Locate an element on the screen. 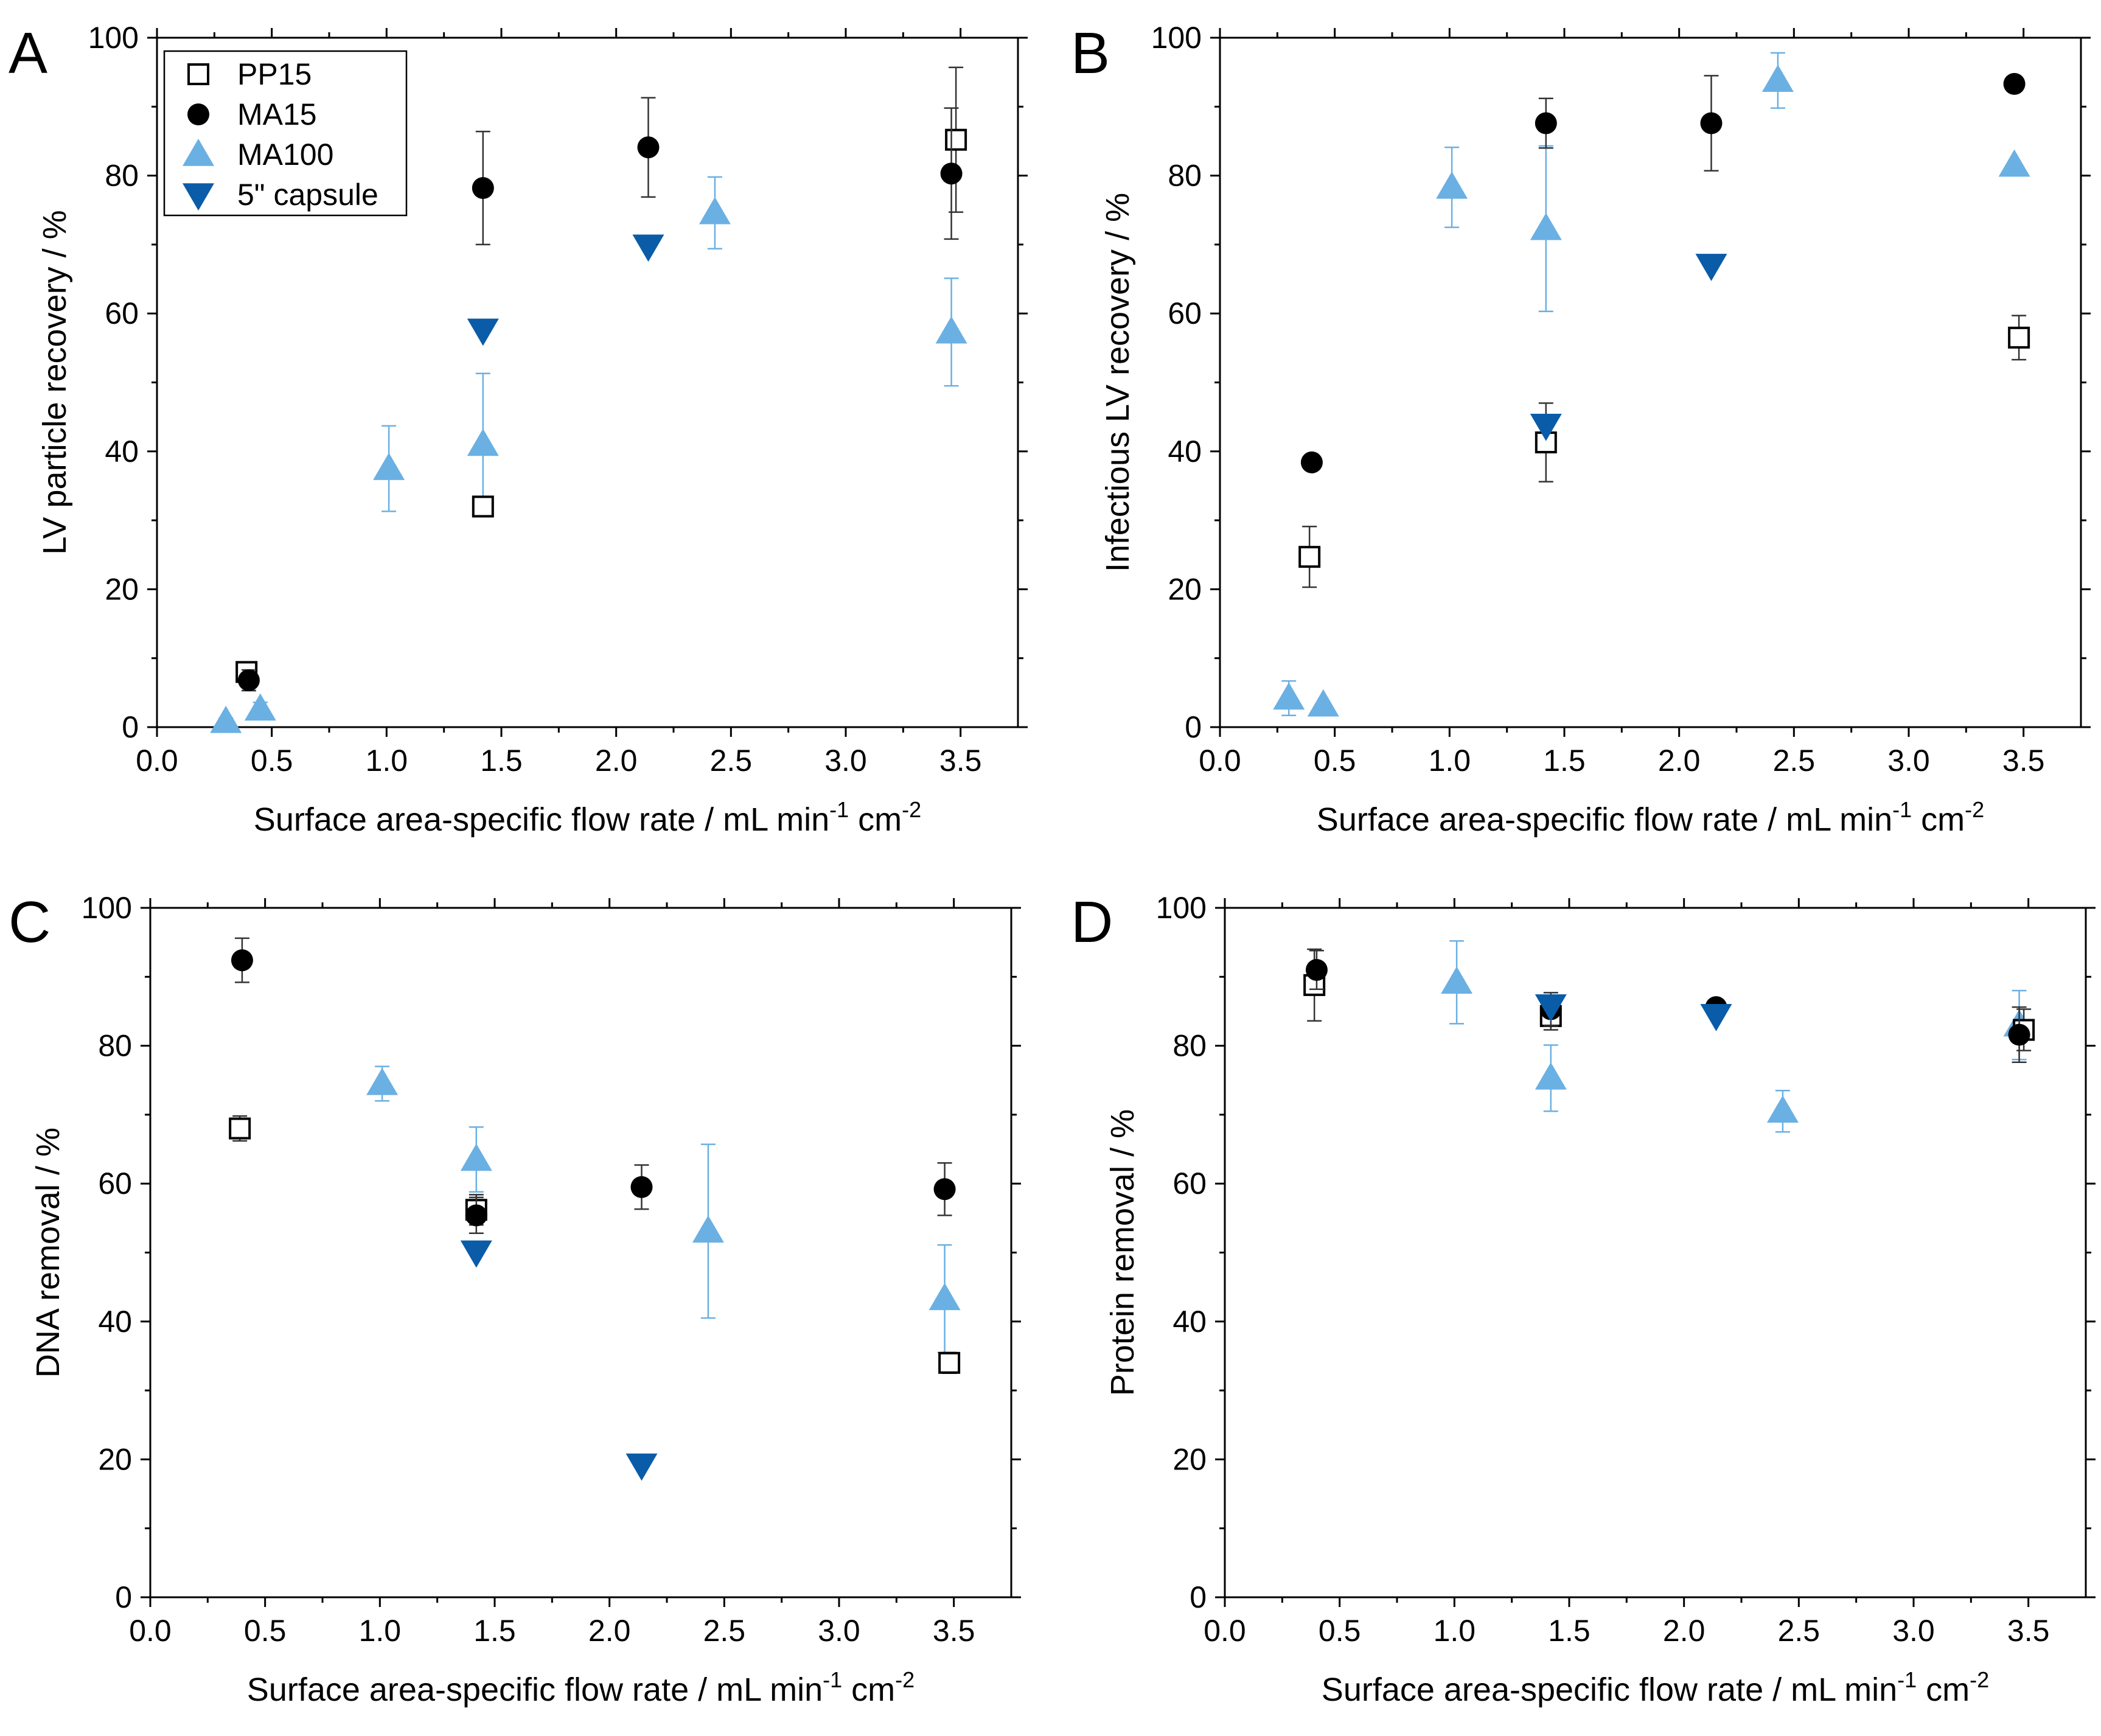 This screenshot has width=2101, height=1736. y-axis-label: Infectious LV recovery / % is located at coordinates (1117, 382).